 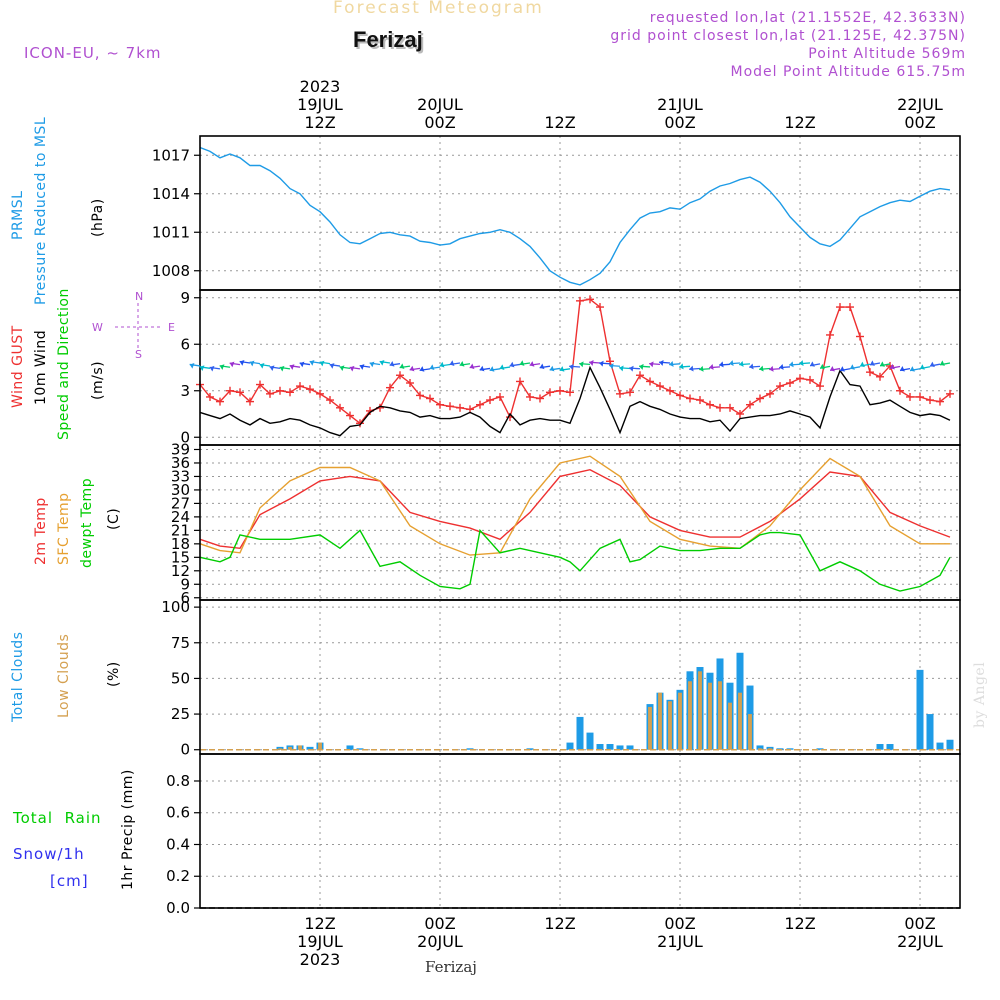 What do you see at coordinates (171, 232) in the screenshot?
I see `y-tick-label: 1011` at bounding box center [171, 232].